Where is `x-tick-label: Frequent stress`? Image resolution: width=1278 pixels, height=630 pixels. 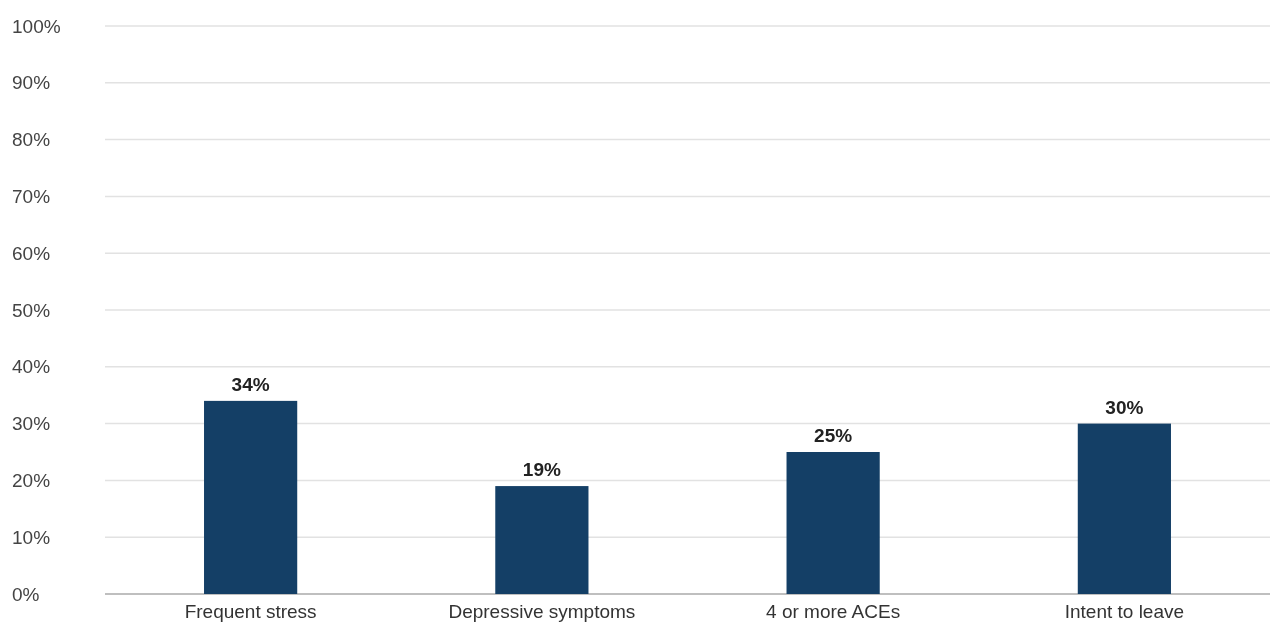 x-tick-label: Frequent stress is located at coordinates (250, 611).